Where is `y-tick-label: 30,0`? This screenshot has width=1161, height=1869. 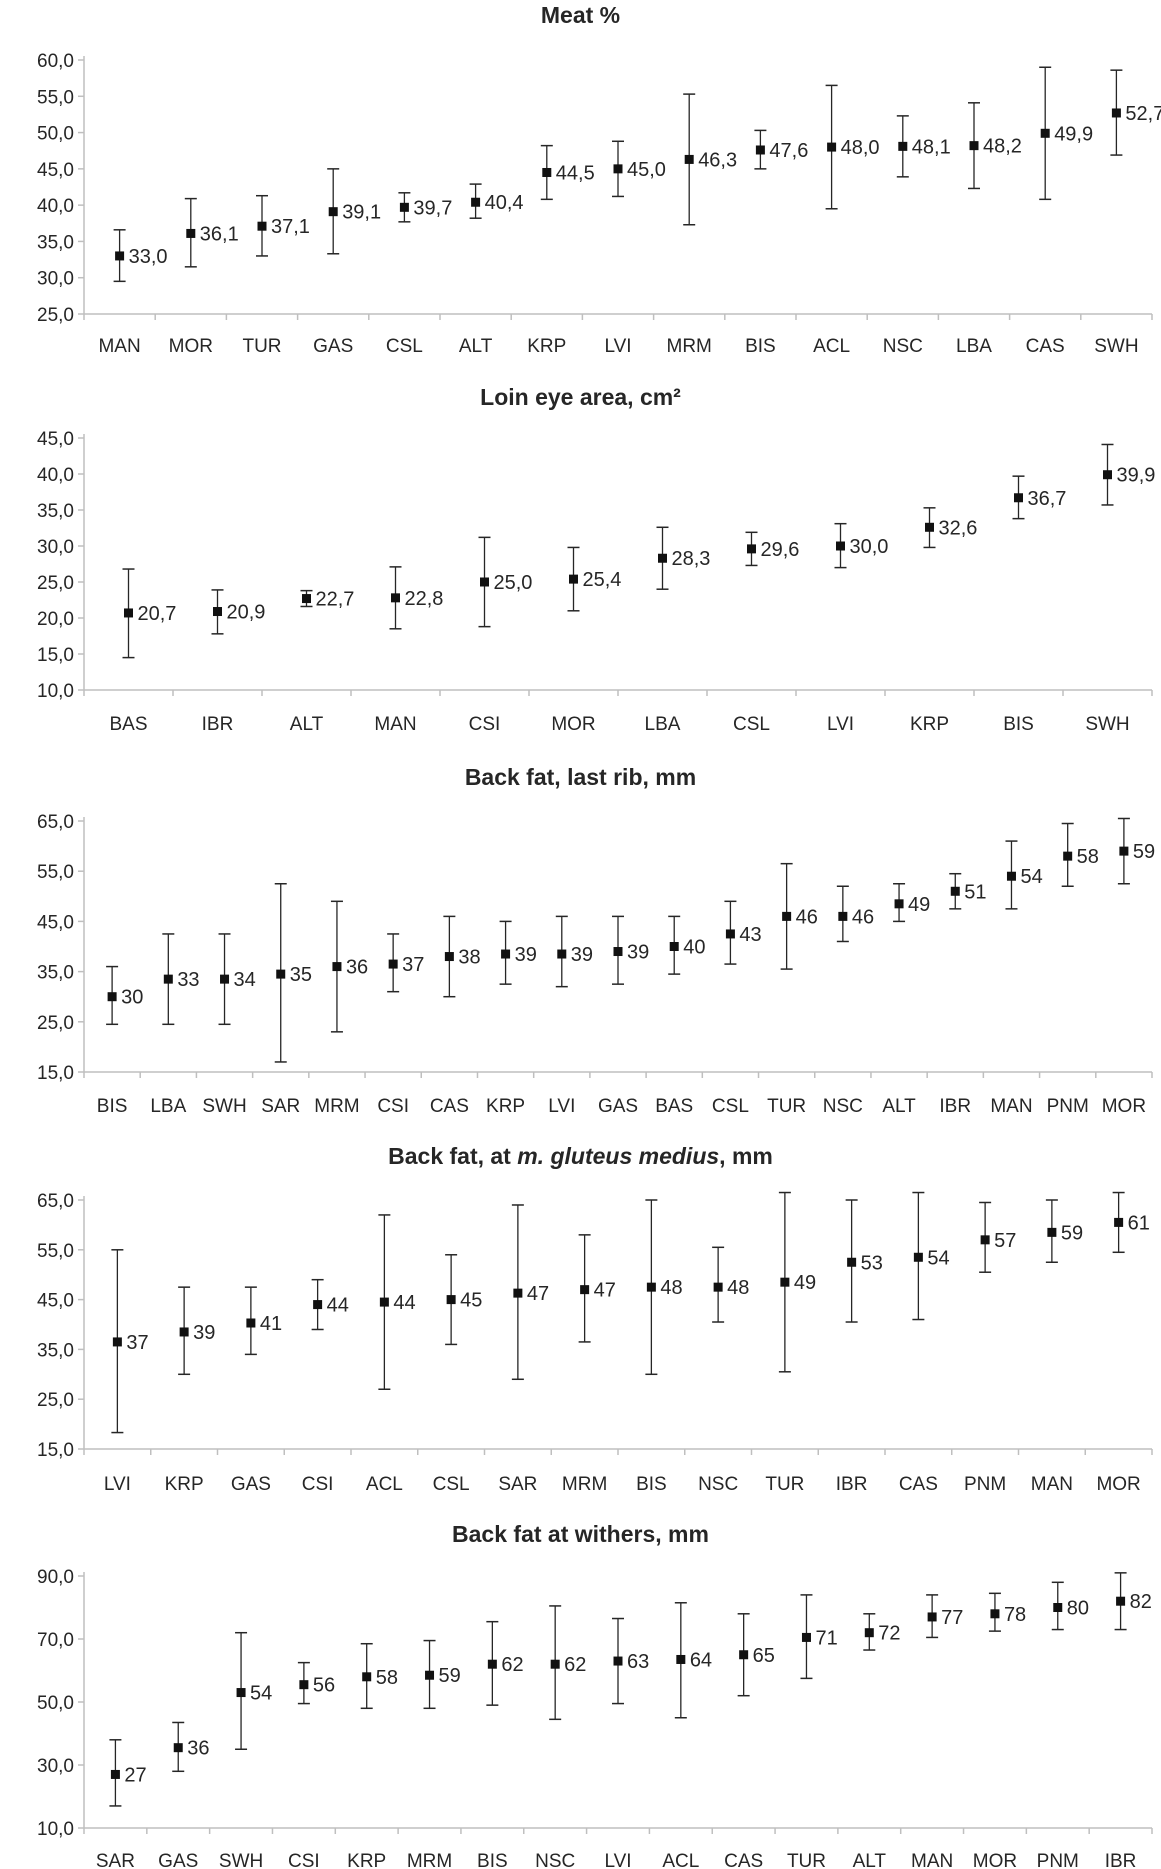
y-tick-label: 30,0 is located at coordinates (55, 547).